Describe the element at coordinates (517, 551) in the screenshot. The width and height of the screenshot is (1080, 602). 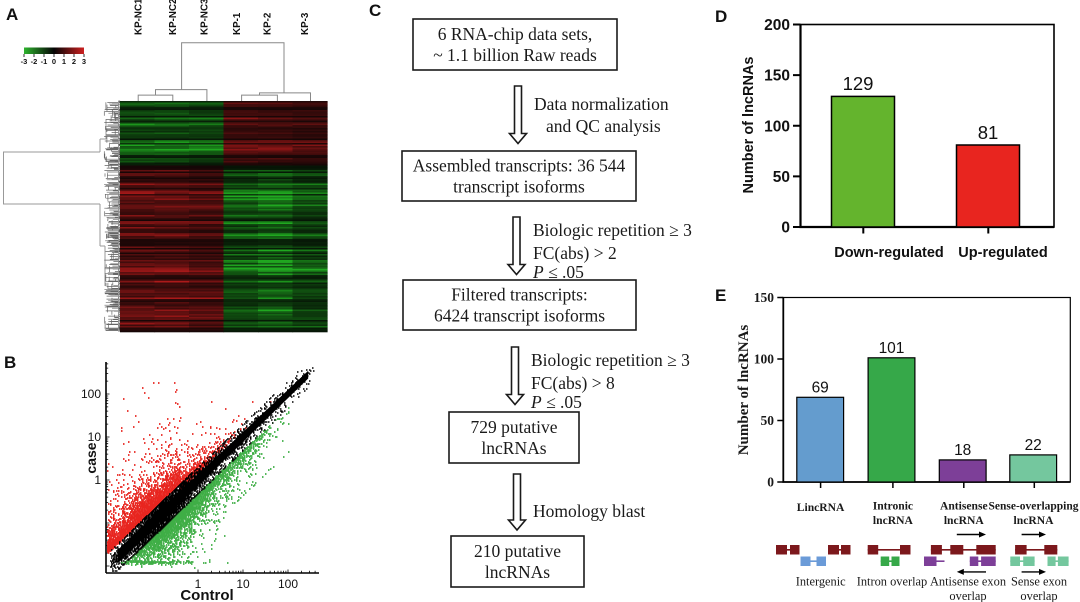
I see `svg-text: 210 putative` at that location.